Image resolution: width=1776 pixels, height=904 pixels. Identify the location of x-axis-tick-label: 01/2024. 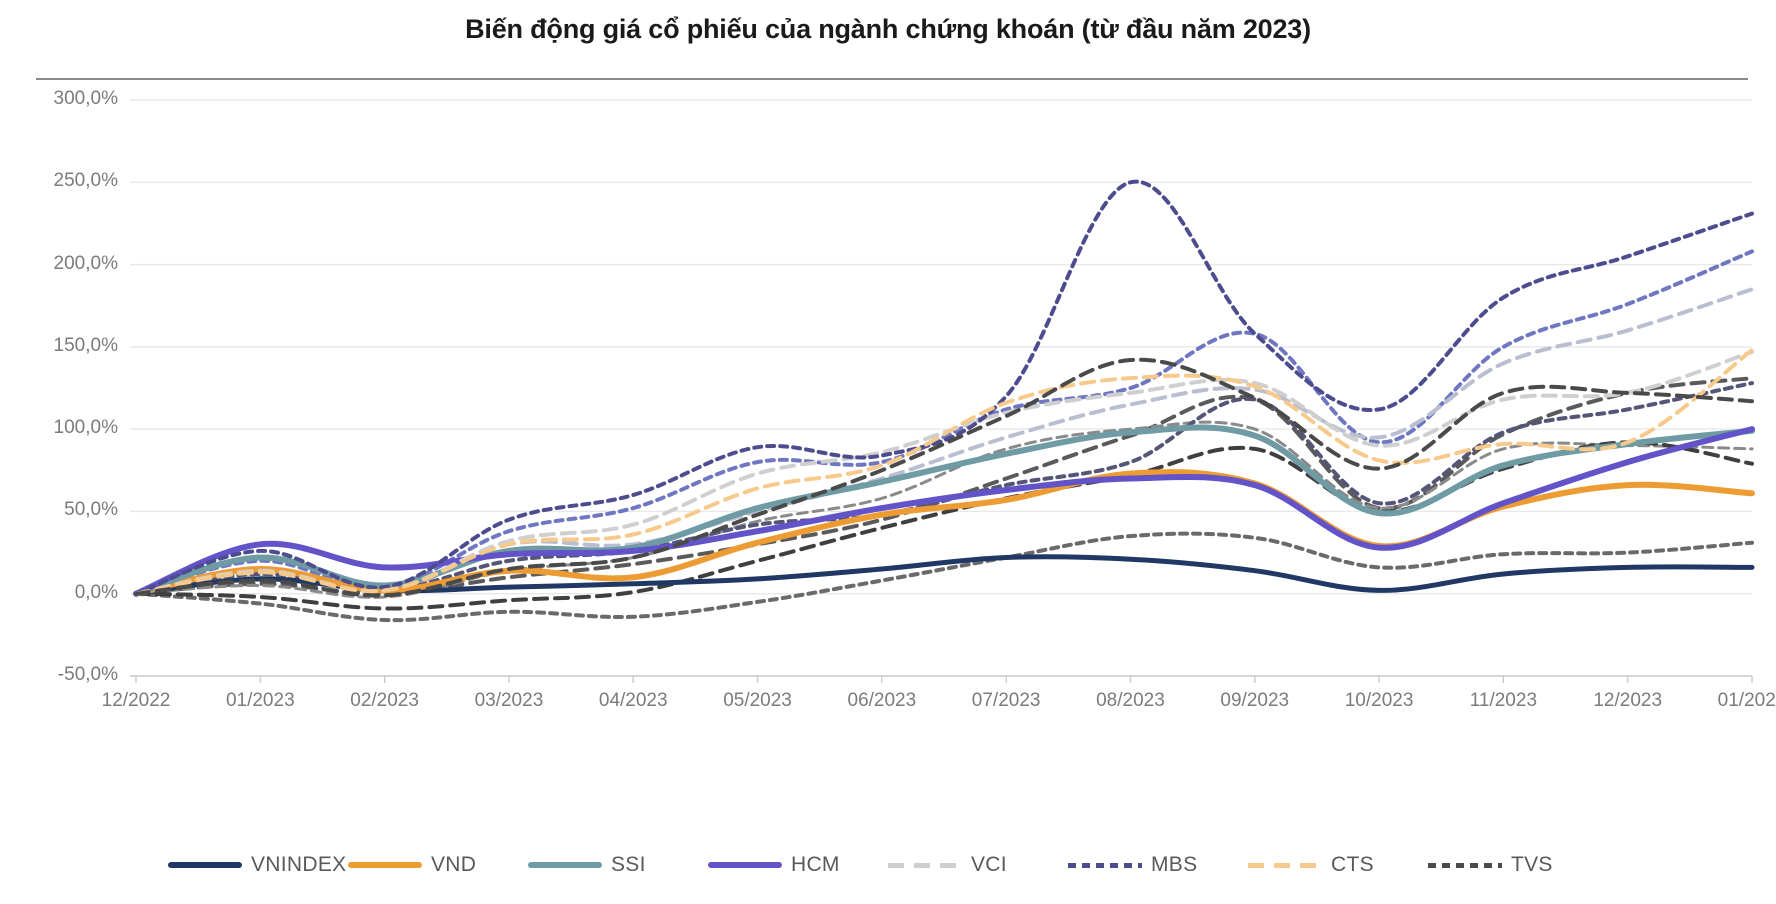
(1746, 700).